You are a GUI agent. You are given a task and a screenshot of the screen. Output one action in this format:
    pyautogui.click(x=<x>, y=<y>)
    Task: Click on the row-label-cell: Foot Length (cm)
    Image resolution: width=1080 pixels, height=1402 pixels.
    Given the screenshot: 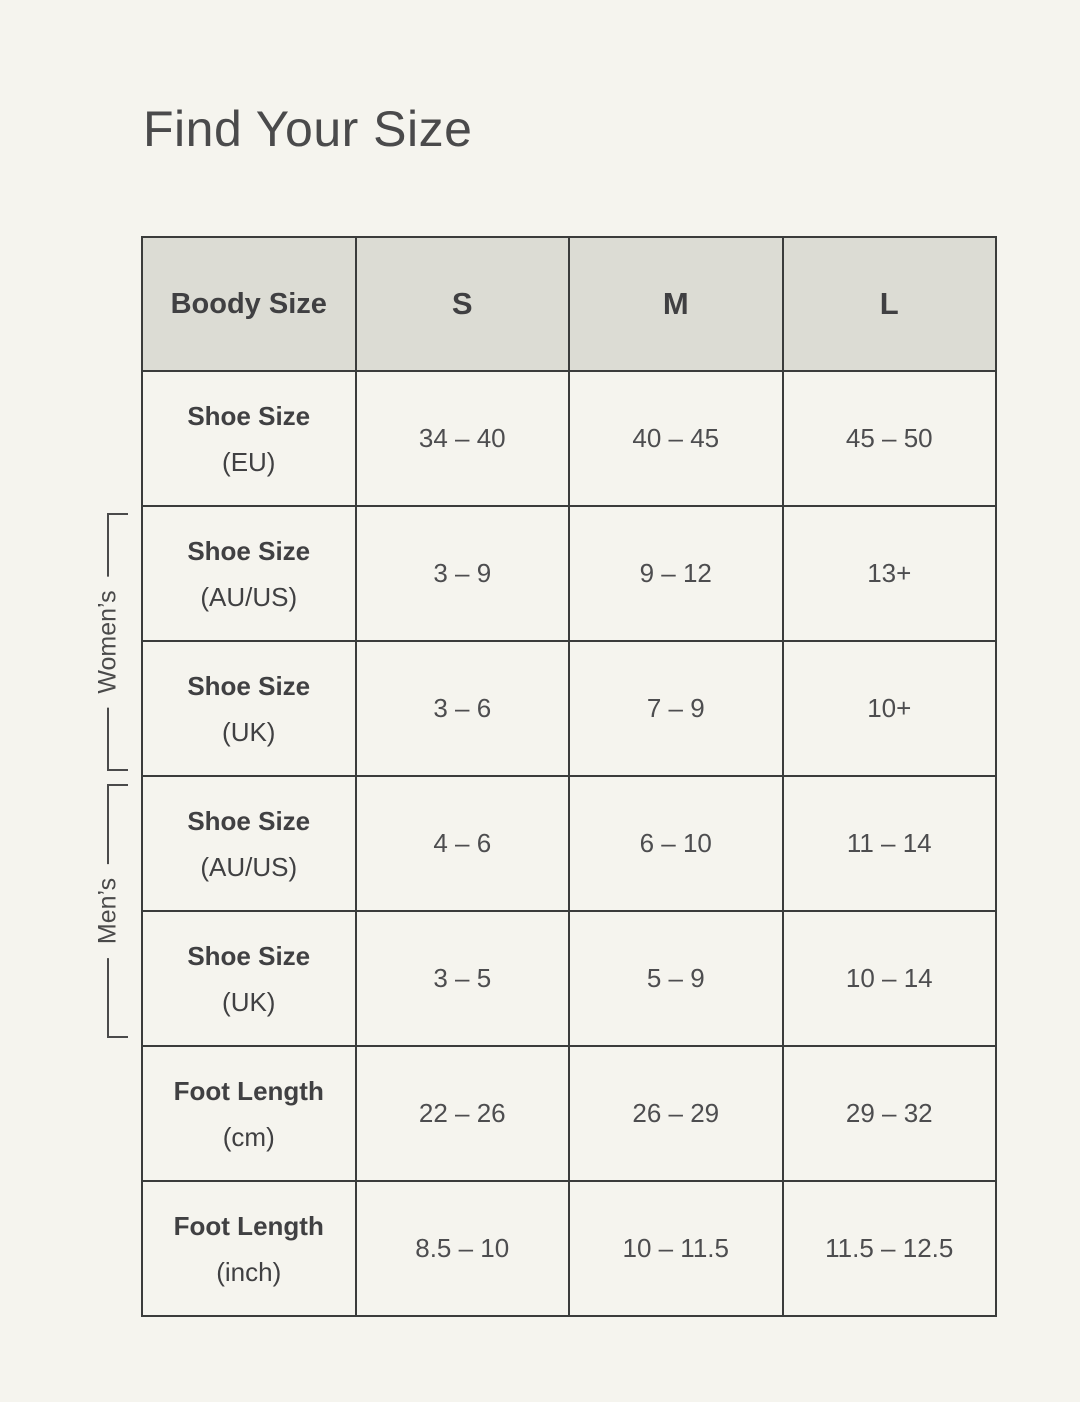 What is the action you would take?
    pyautogui.click(x=249, y=1113)
    